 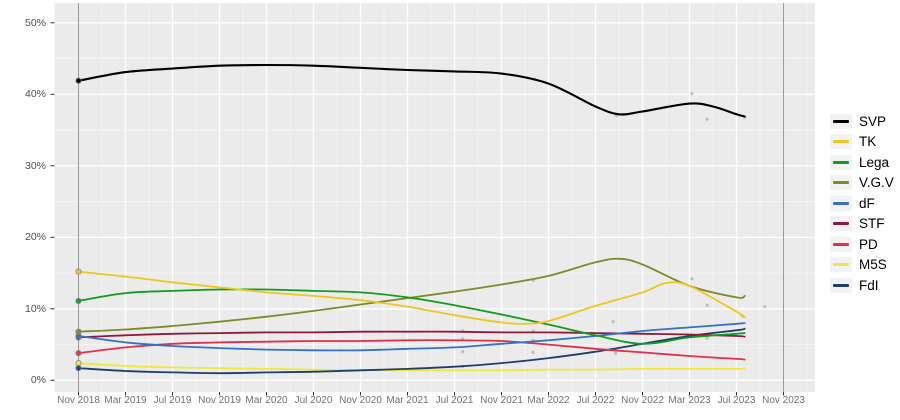 I want to click on legend-swatch-M5S, so click(x=841, y=265).